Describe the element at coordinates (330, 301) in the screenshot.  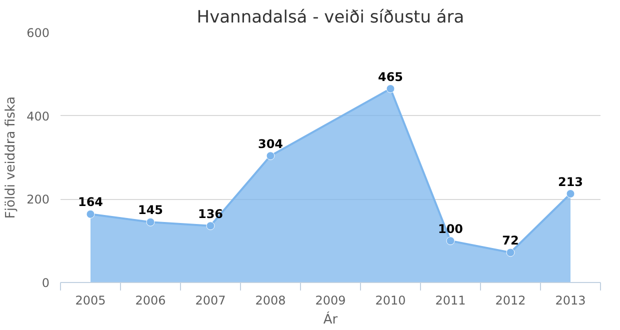
I see `x-tick-label: 2009` at that location.